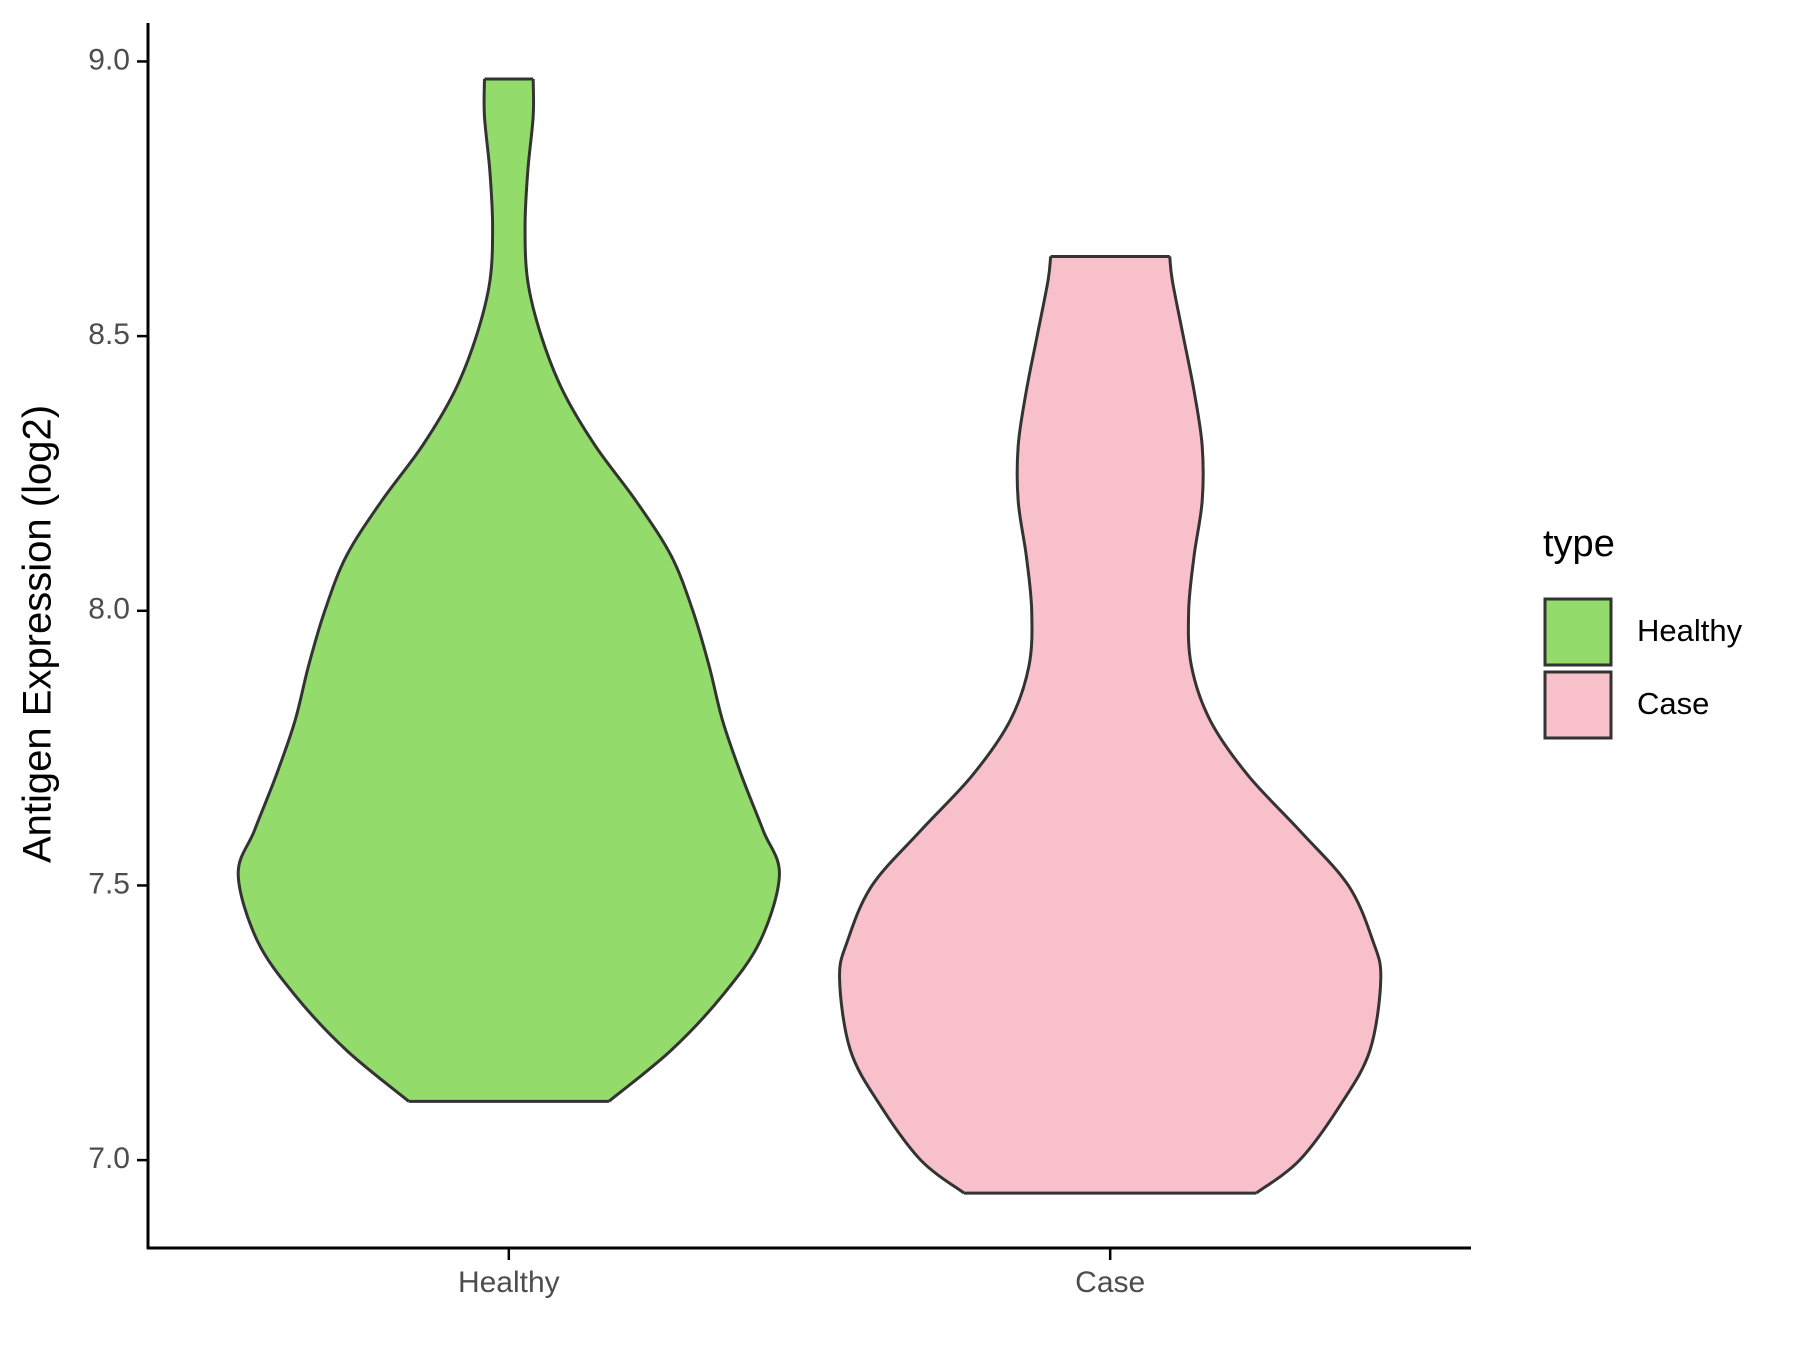 Image resolution: width=1800 pixels, height=1350 pixels. Describe the element at coordinates (109, 334) in the screenshot. I see `y-tick-label: 8.5` at that location.